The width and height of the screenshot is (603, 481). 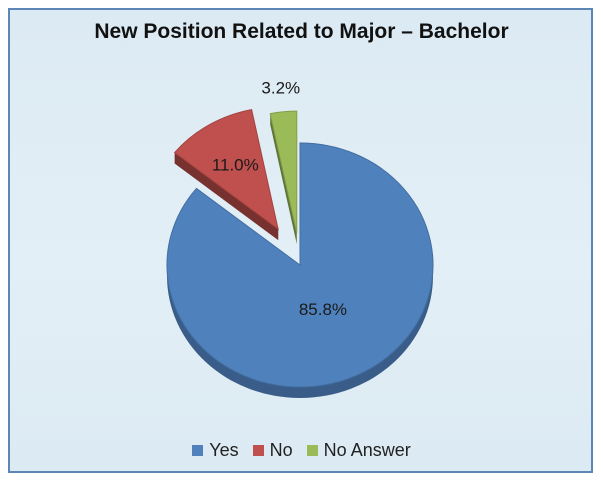 I want to click on legend-swatch-yes, so click(x=198, y=450).